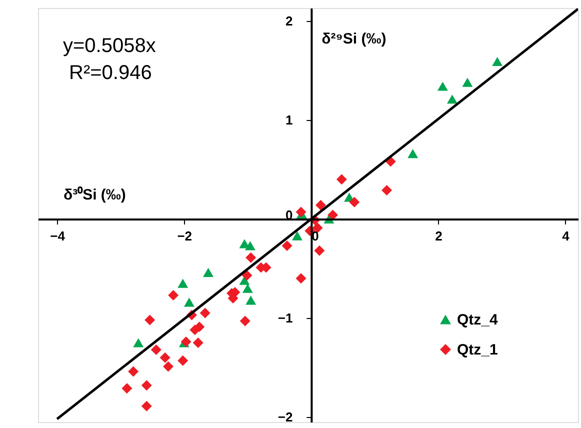  What do you see at coordinates (477, 350) in the screenshot?
I see `legend-label: Qtz_1` at bounding box center [477, 350].